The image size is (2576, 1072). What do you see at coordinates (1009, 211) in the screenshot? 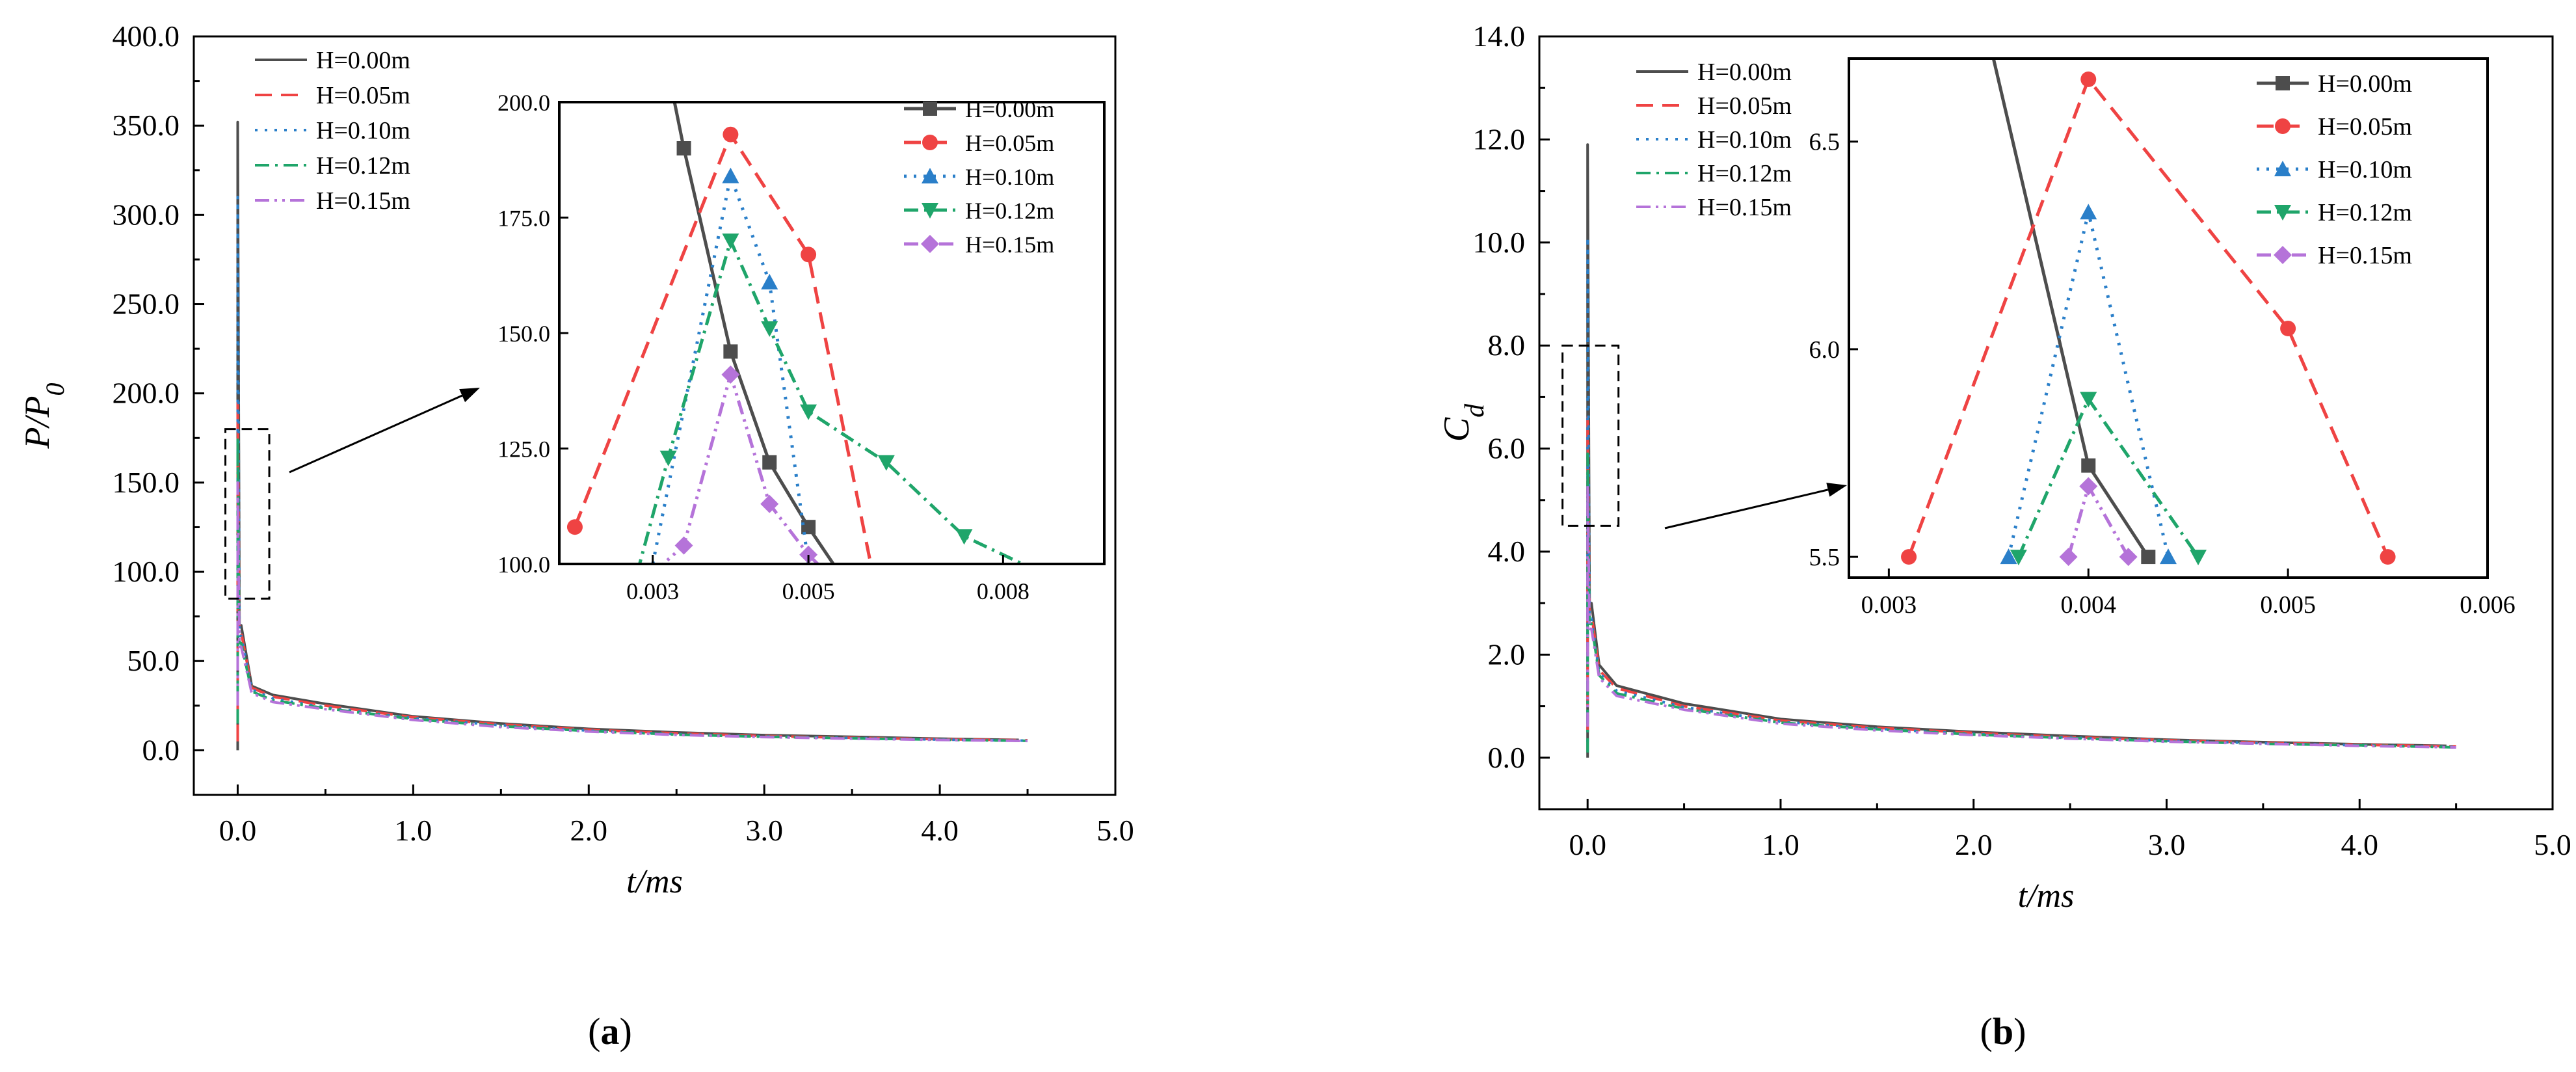
I see `inset-legend-label: H=0.12m` at bounding box center [1009, 211].